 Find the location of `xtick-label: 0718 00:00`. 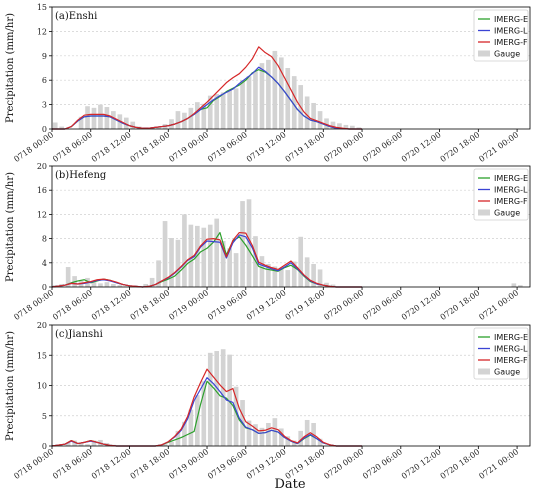

xtick-label: 0718 00:00 is located at coordinates (33, 464).